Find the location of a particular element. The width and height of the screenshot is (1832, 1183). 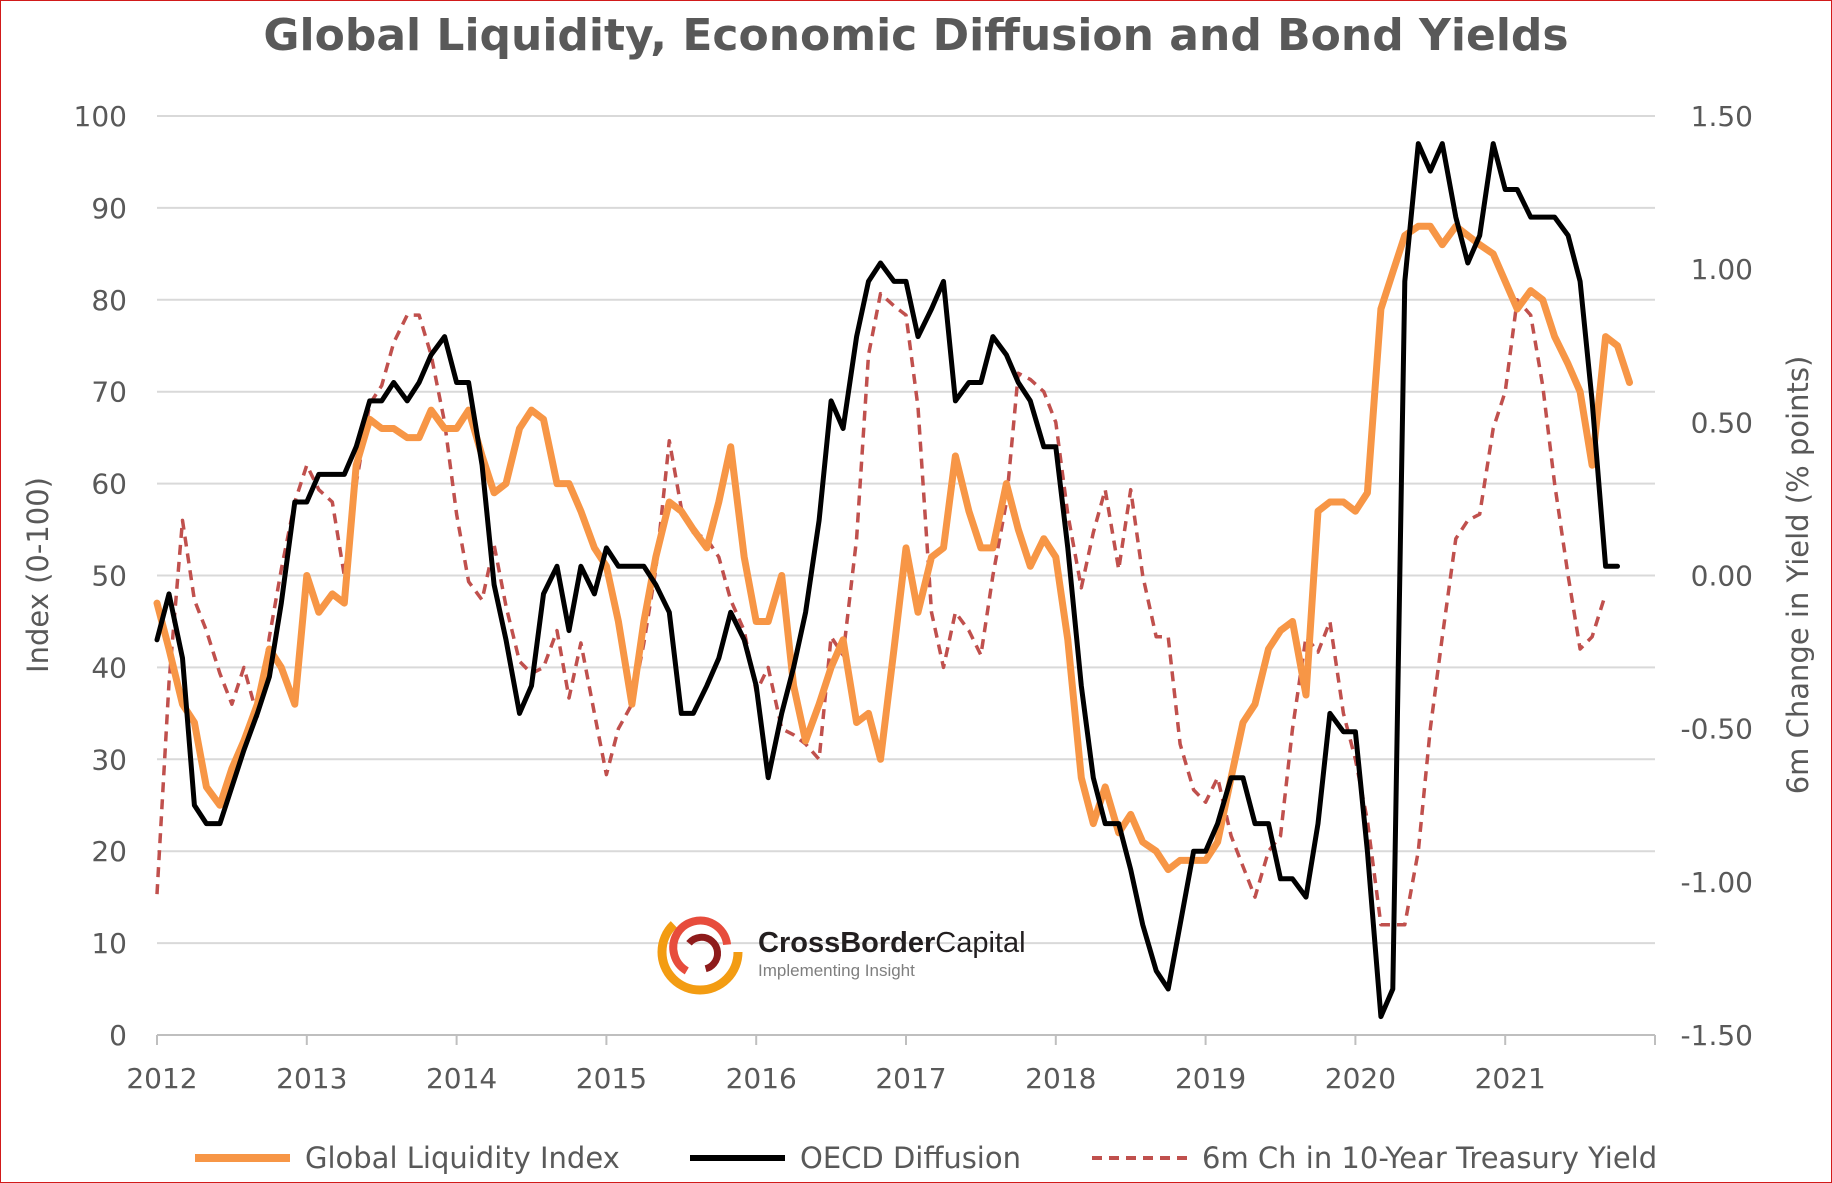

right-tick-label: 1.00 is located at coordinates (1722, 269).